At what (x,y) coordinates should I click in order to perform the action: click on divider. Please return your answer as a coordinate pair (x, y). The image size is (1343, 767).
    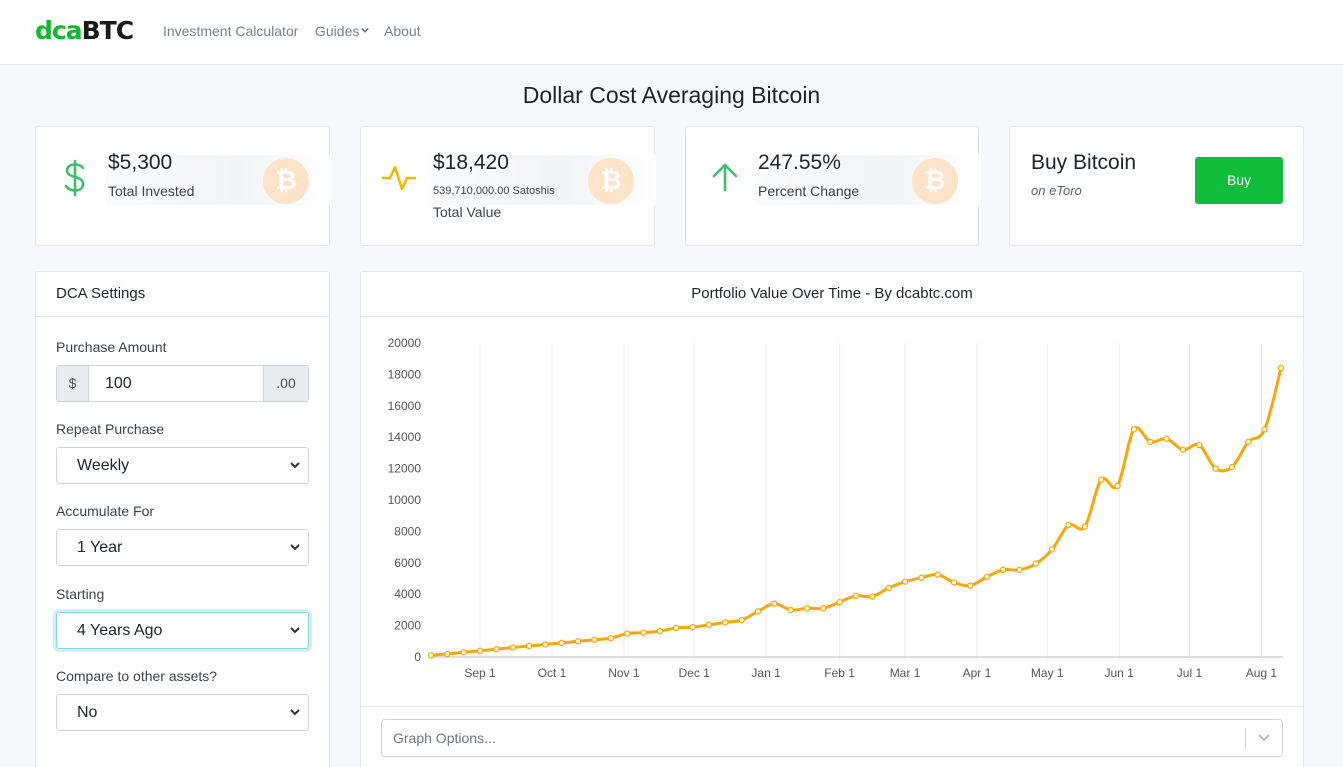
    Looking at the image, I should click on (832, 706).